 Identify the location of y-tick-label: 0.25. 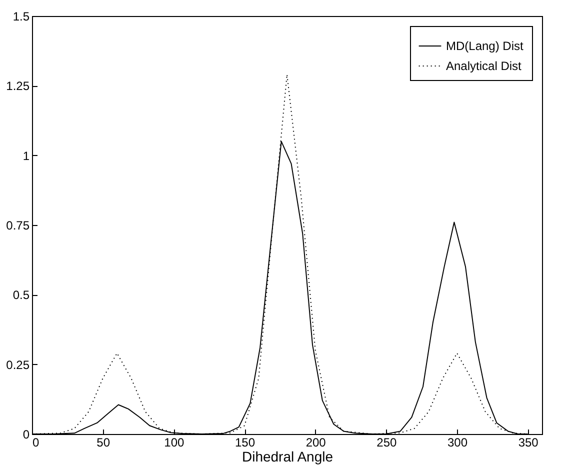
(18, 365).